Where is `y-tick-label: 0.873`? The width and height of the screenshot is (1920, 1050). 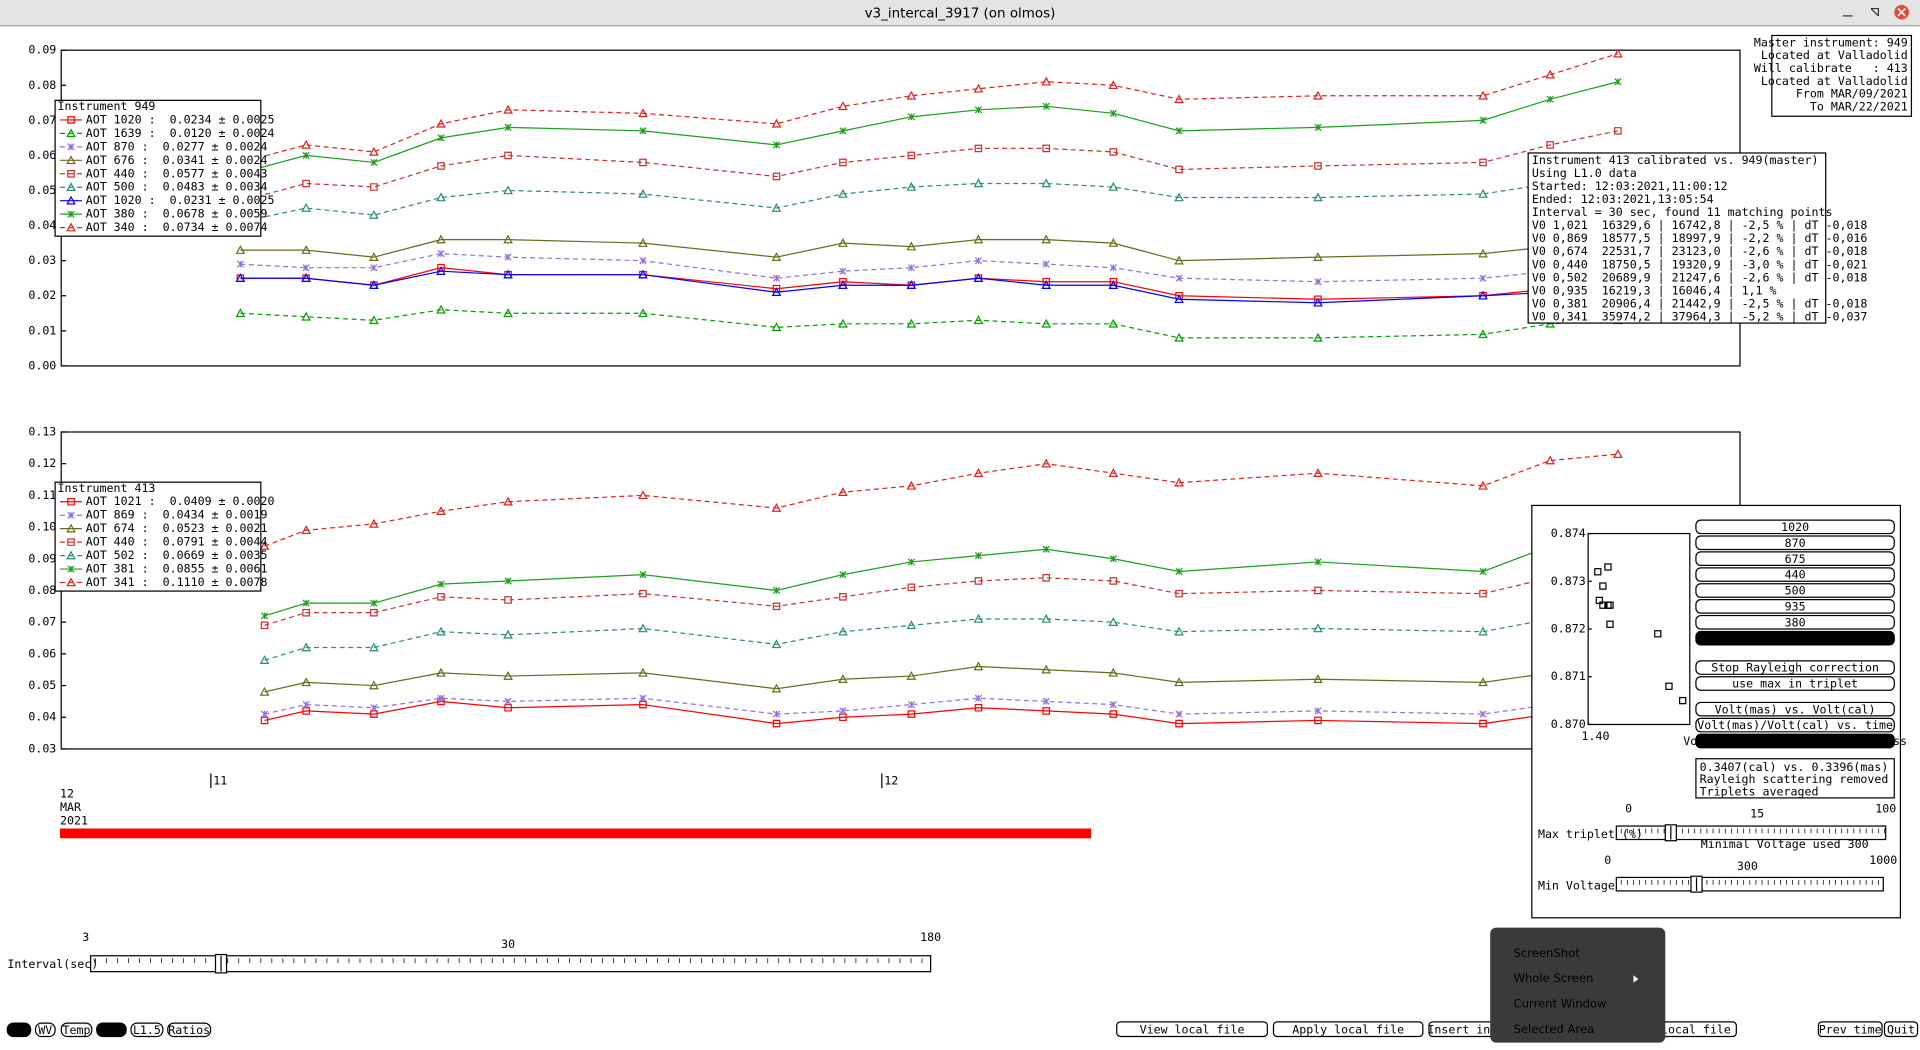
y-tick-label: 0.873 is located at coordinates (1568, 581).